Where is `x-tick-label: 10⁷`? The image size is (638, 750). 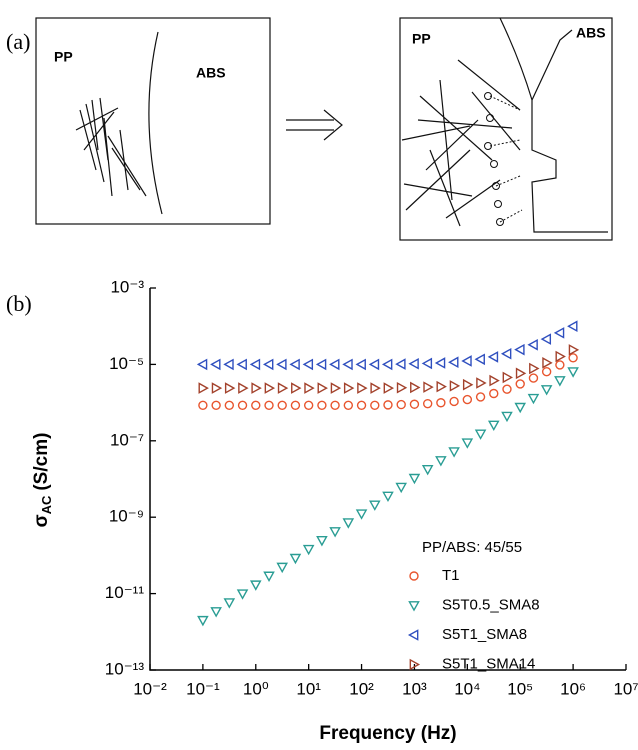 x-tick-label: 10⁷ is located at coordinates (625, 688).